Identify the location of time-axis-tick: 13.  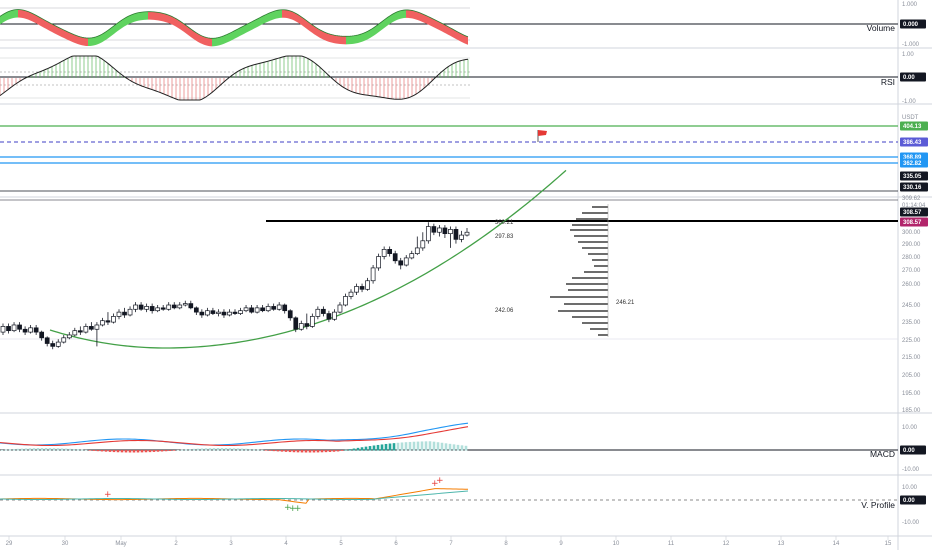
(781, 544).